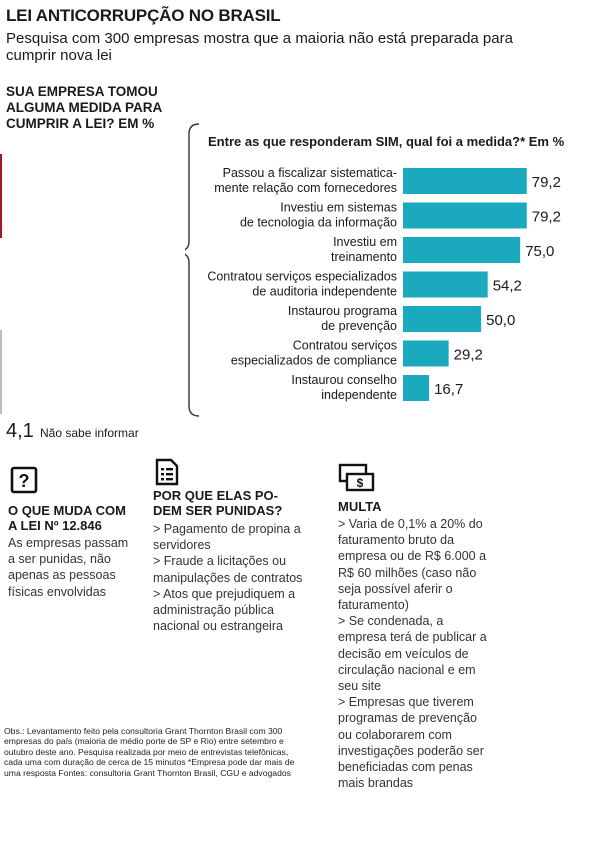  Describe the element at coordinates (364, 257) in the screenshot. I see `bar-category-label: treinamento` at that location.